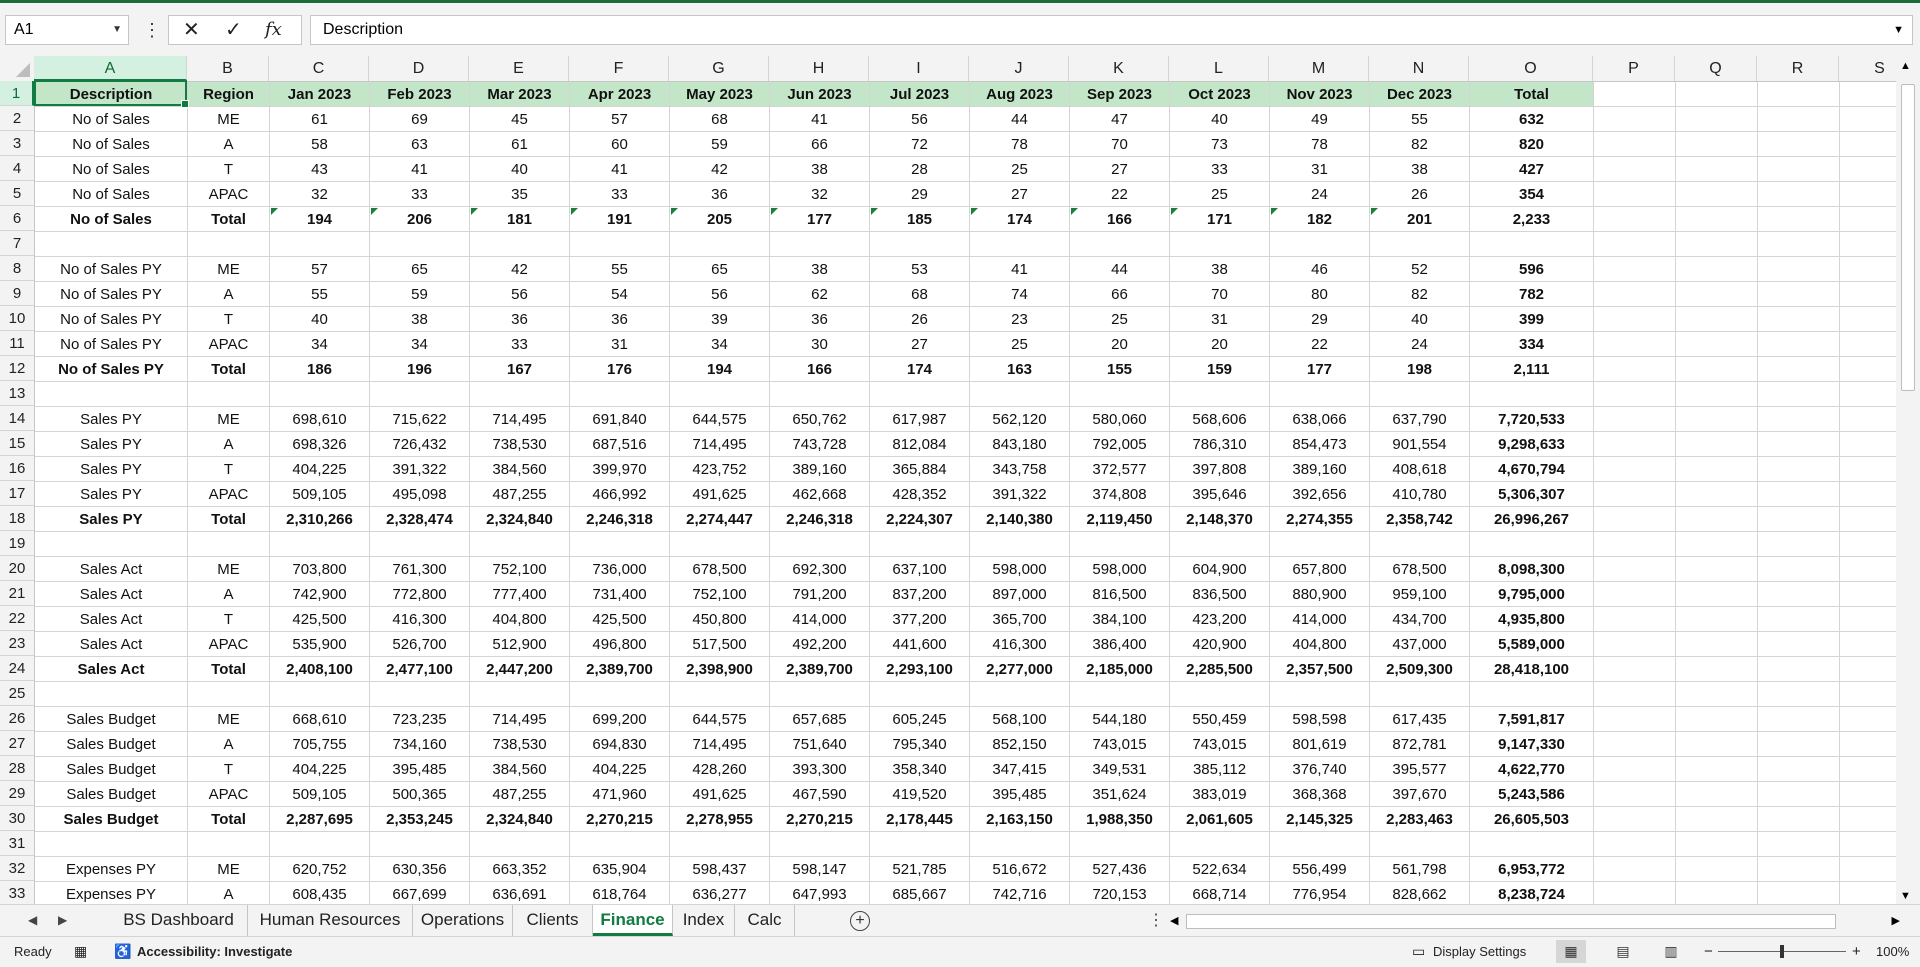  What do you see at coordinates (1908, 480) in the screenshot?
I see `vertical-scrollbar: ▲ ▼` at bounding box center [1908, 480].